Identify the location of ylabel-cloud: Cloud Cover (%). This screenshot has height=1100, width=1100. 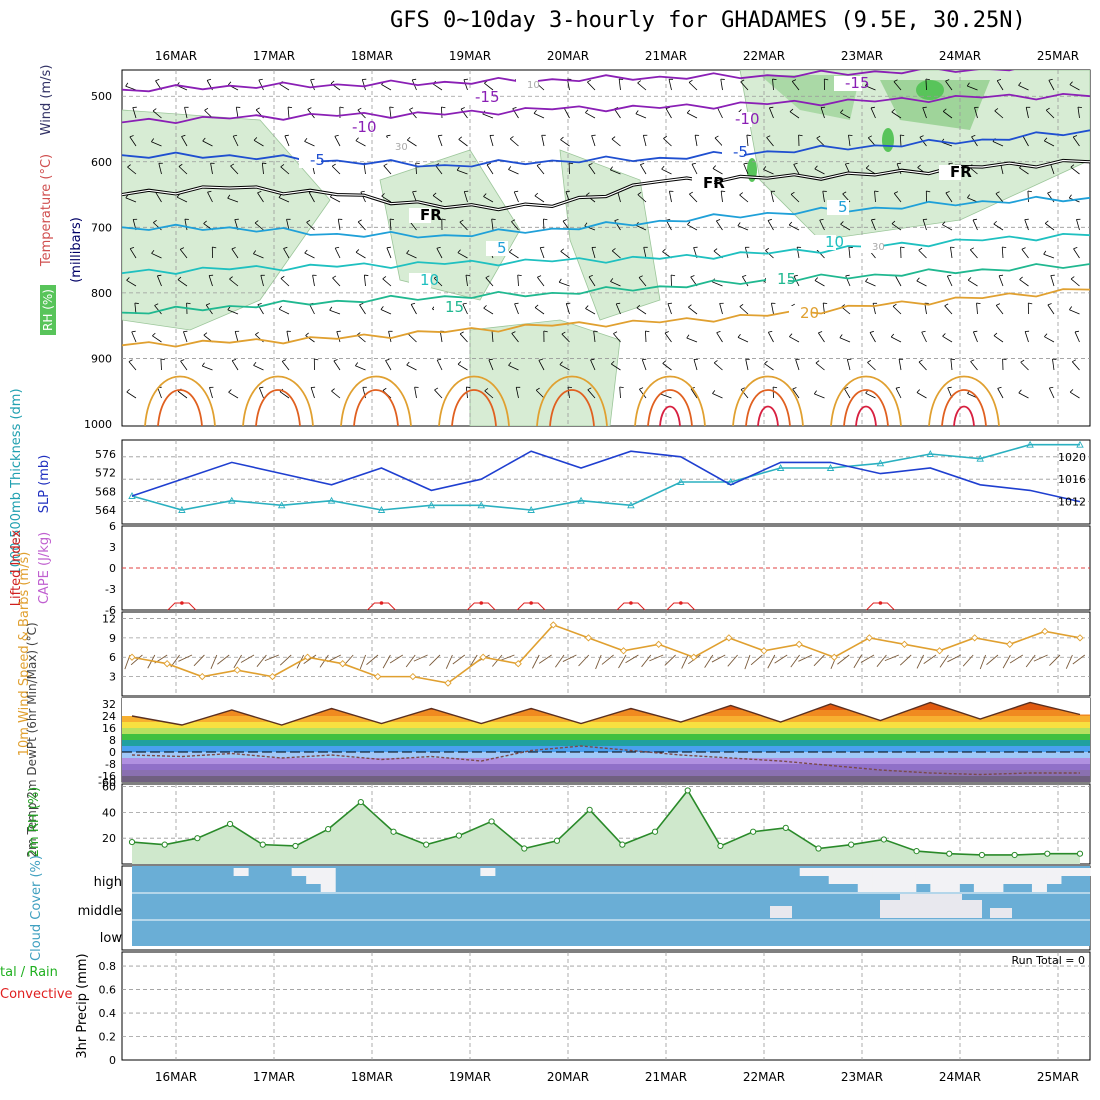
(36, 908).